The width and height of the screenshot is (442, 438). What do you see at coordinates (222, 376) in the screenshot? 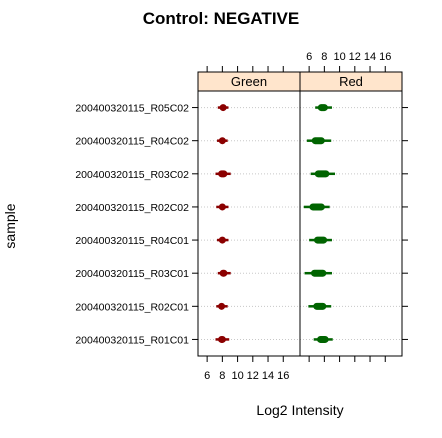
I see `x-tick-label-bottom: 8` at bounding box center [222, 376].